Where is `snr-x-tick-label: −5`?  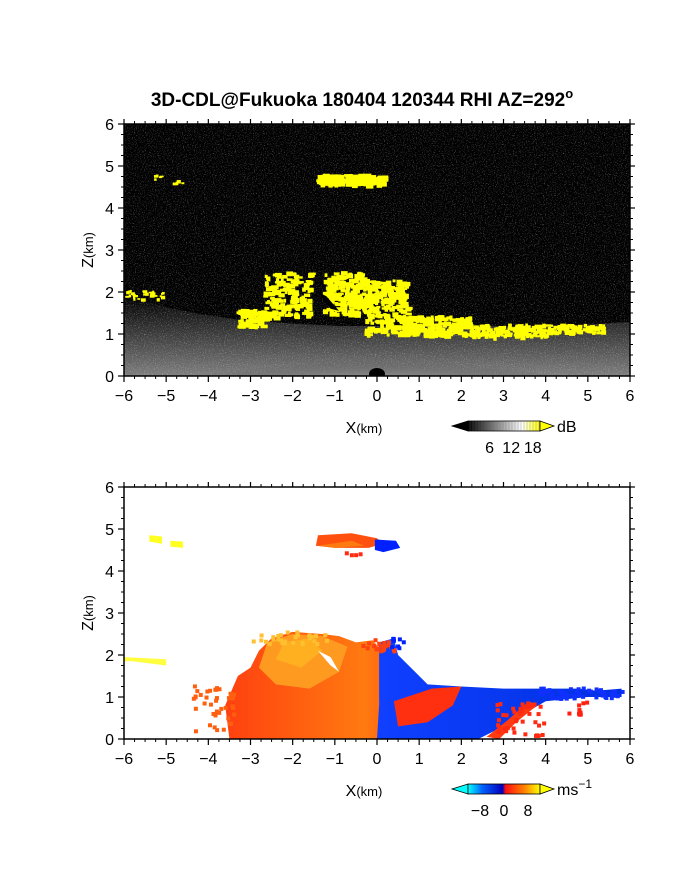
snr-x-tick-label: −5 is located at coordinates (166, 396).